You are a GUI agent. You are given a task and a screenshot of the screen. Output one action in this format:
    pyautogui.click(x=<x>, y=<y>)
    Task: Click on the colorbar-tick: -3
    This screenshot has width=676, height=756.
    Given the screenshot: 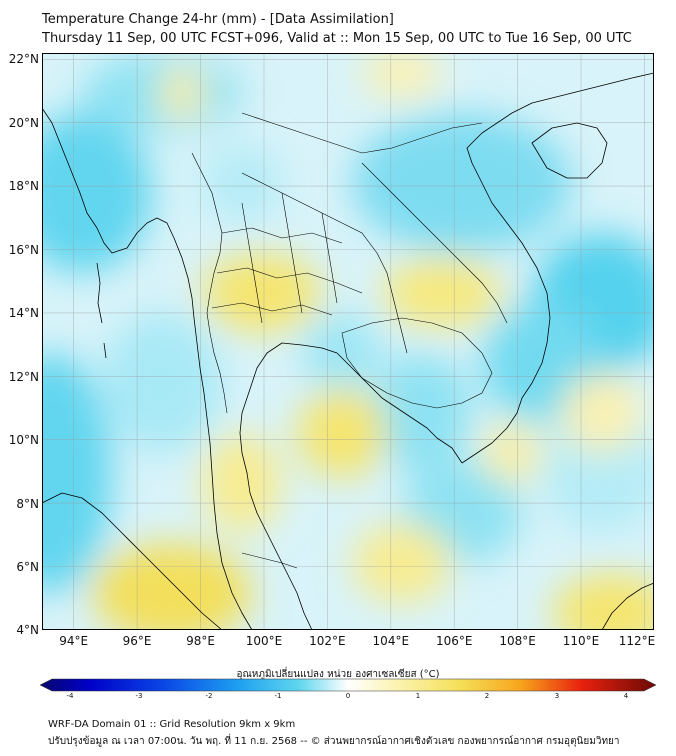 What is the action you would take?
    pyautogui.click(x=139, y=696)
    